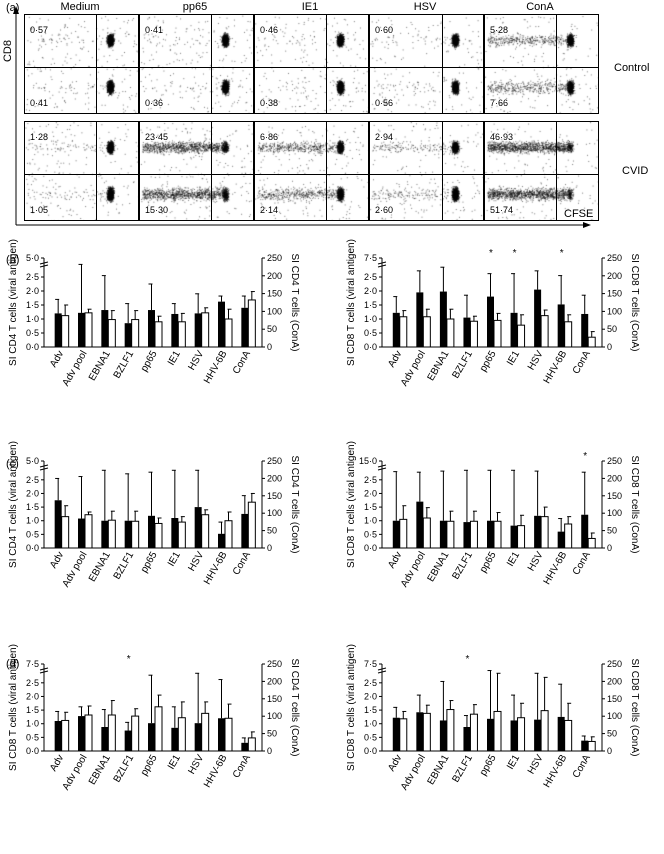 The width and height of the screenshot is (664, 854). What do you see at coordinates (370, 291) in the screenshot?
I see `y-tick-label: 2·0` at bounding box center [370, 291].